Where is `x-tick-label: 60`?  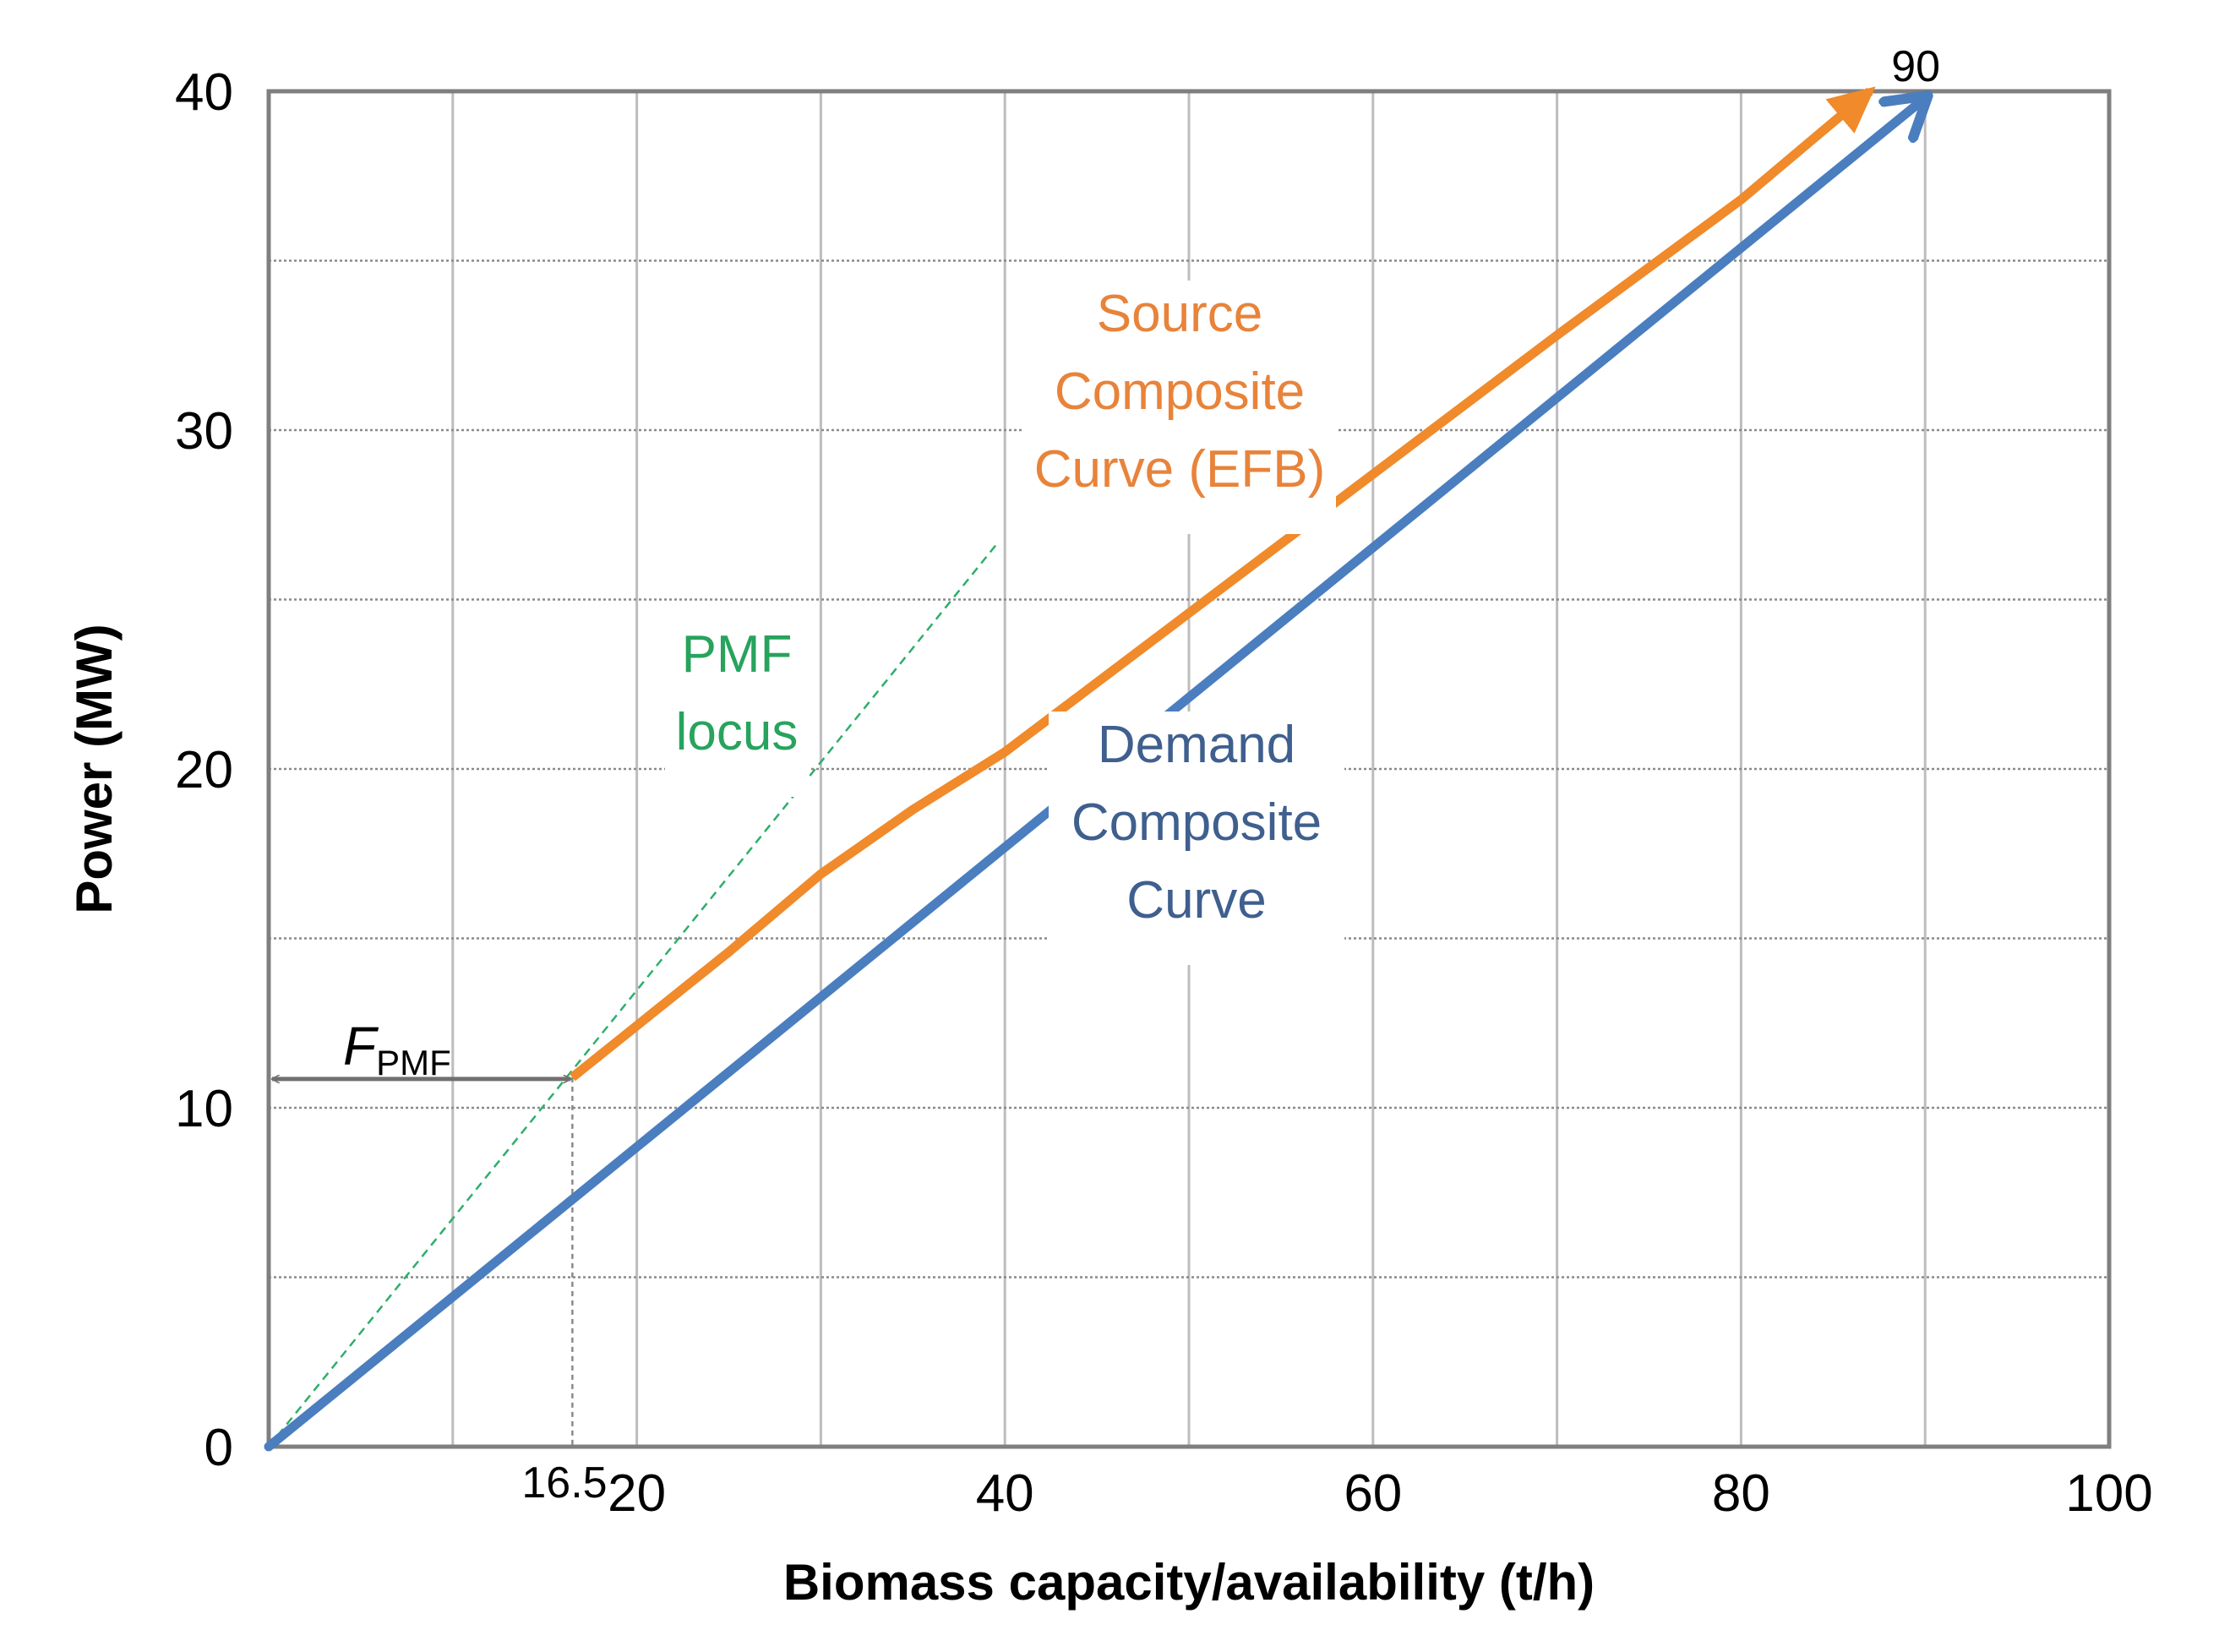
x-tick-label: 60 is located at coordinates (1373, 1494).